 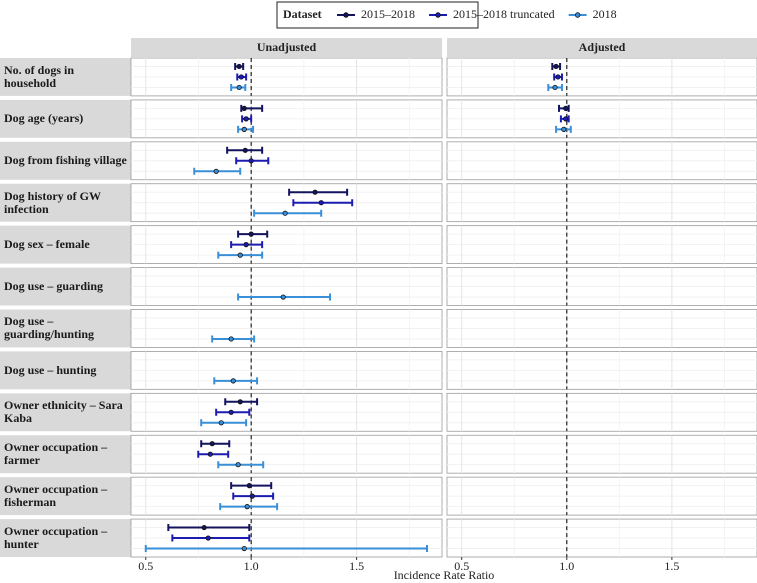 I want to click on legend-label: 2015–2018, so click(x=388, y=14).